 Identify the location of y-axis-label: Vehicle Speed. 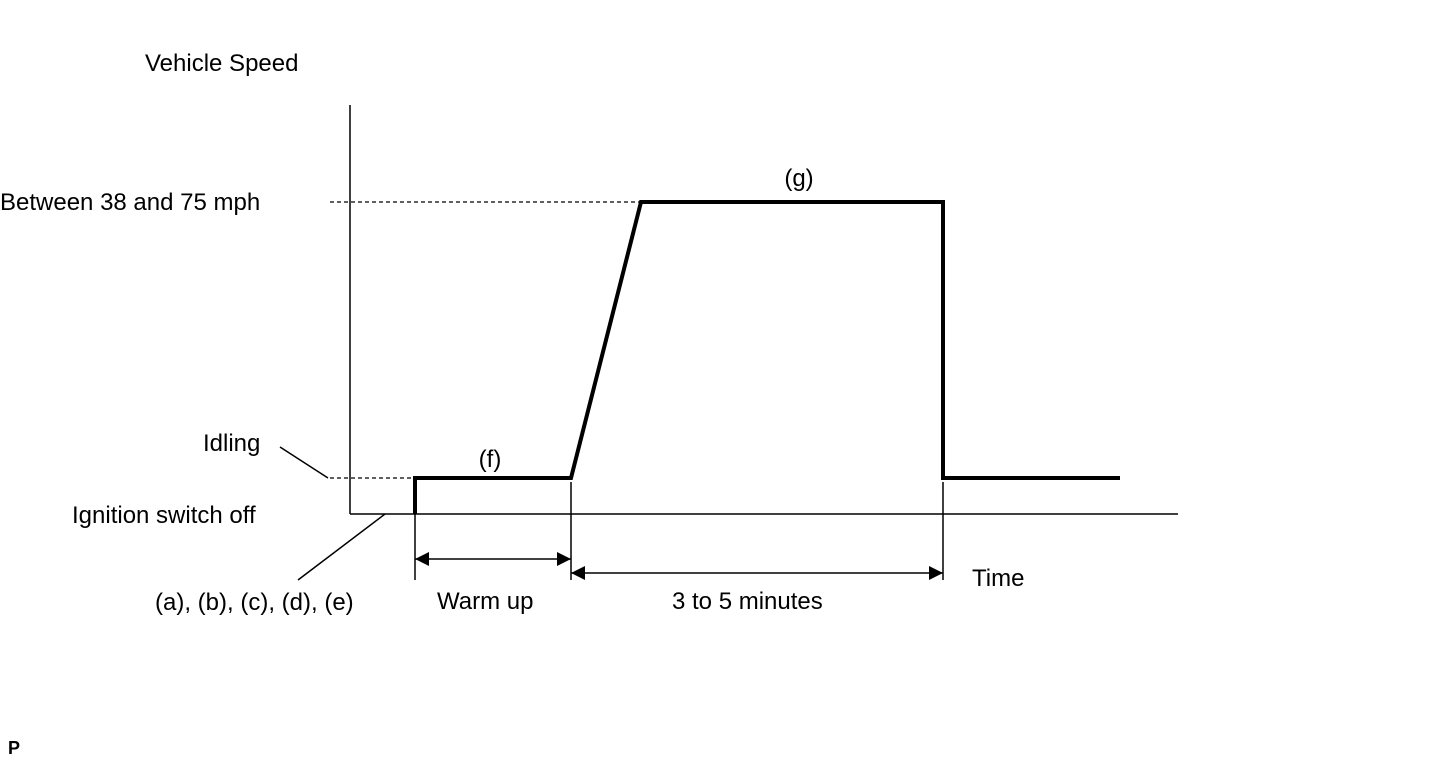
(221, 63).